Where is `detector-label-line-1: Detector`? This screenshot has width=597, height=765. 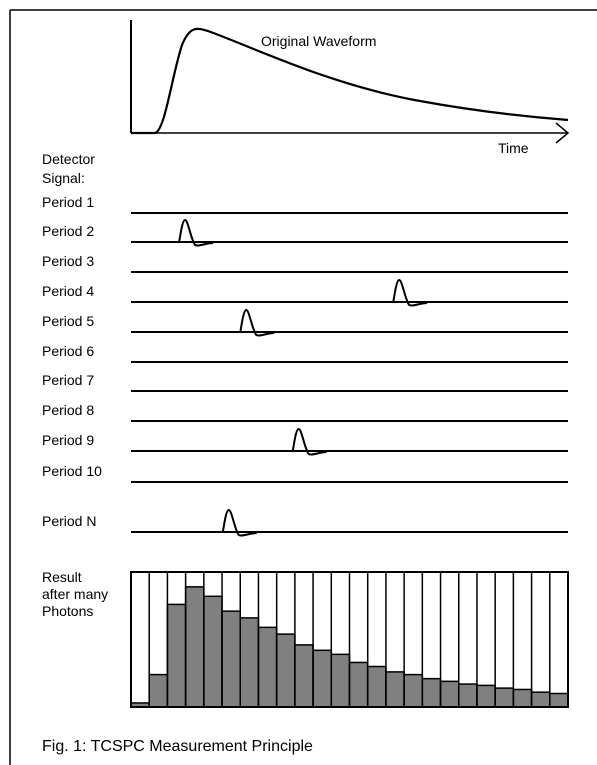 detector-label-line-1: Detector is located at coordinates (68, 159).